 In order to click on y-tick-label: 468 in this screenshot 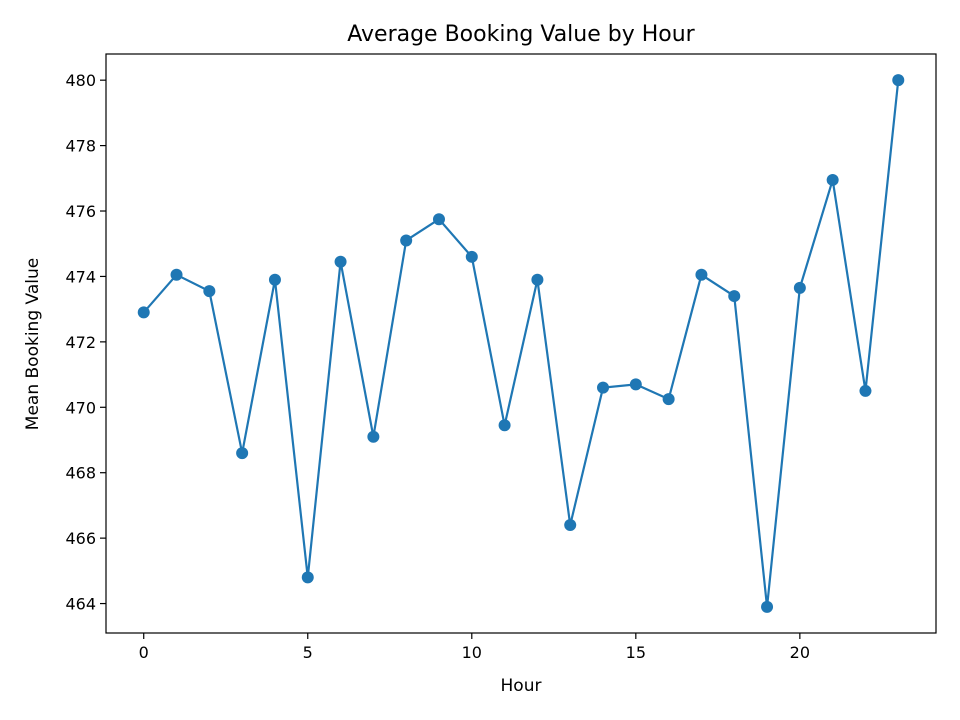, I will do `click(80, 473)`.